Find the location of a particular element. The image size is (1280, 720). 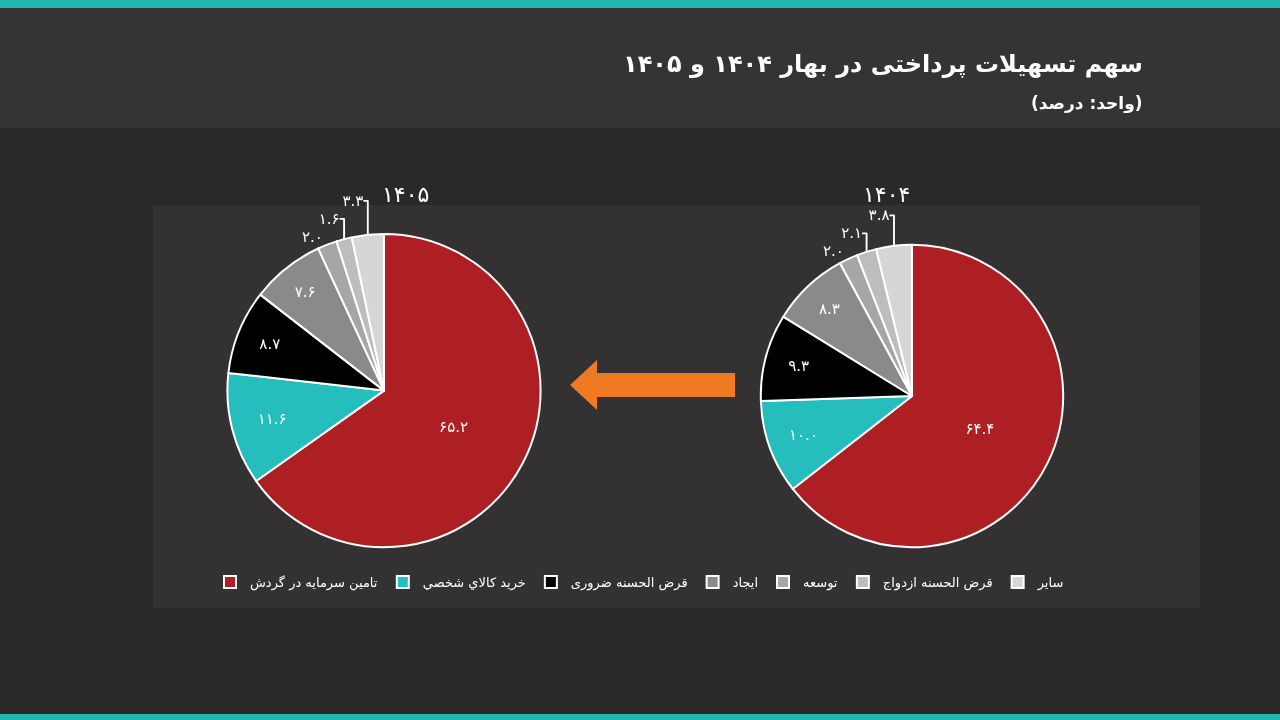

legend-label: توسعه is located at coordinates (820, 583).